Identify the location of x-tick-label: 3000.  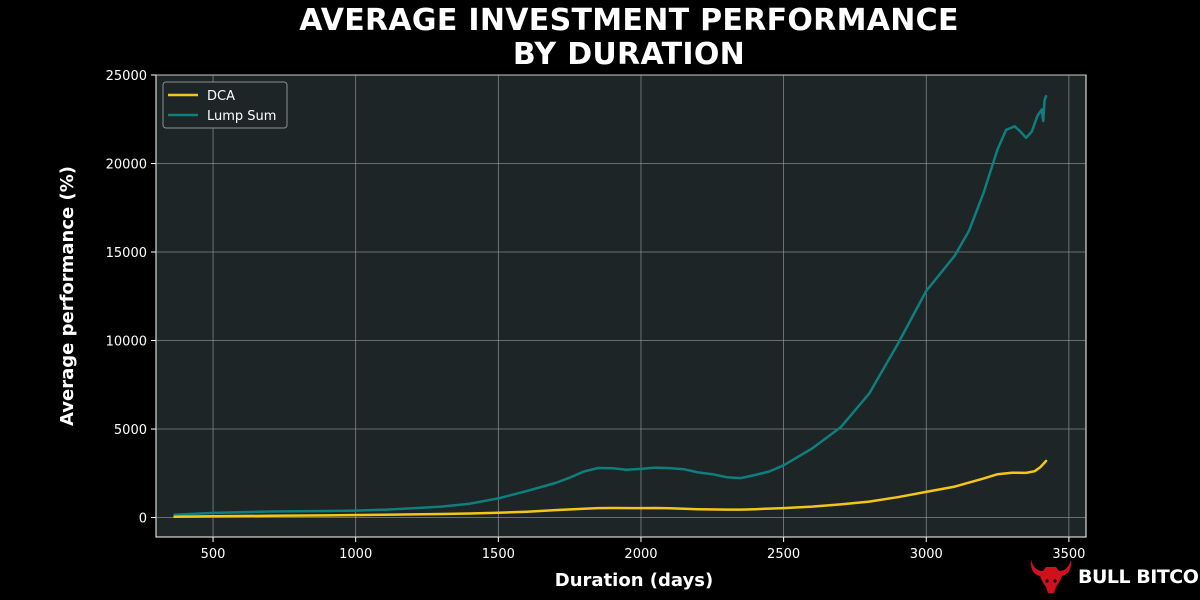
(926, 554).